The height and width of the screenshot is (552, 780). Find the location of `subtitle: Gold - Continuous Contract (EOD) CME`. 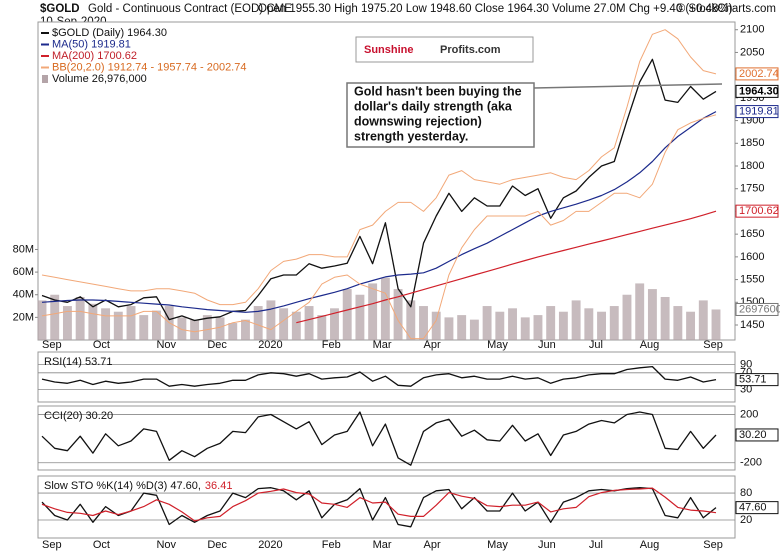

subtitle: Gold - Continuous Contract (EOD) CME is located at coordinates (190, 9).